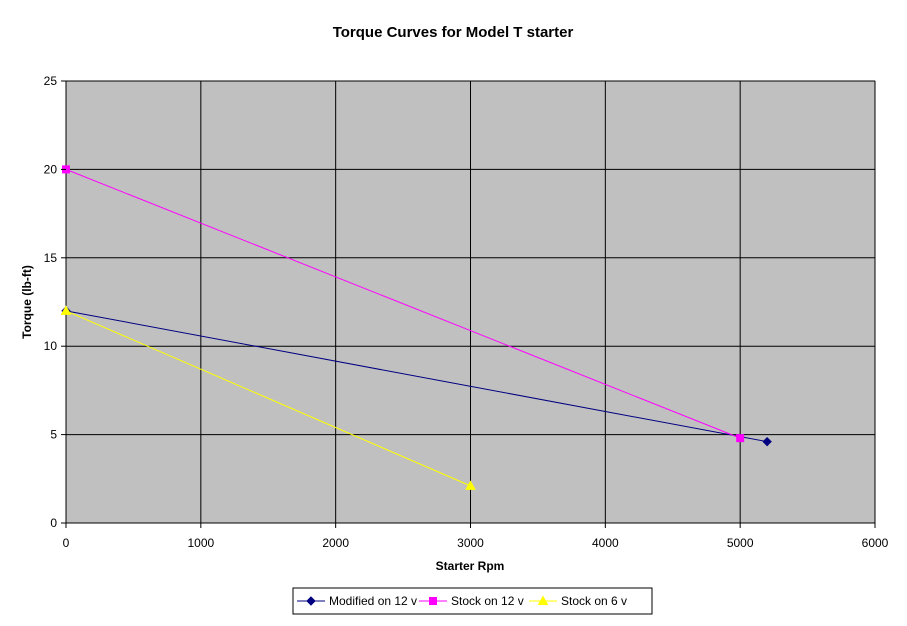 This screenshot has height=626, width=907. Describe the element at coordinates (51, 81) in the screenshot. I see `y-tick-label: 25` at that location.